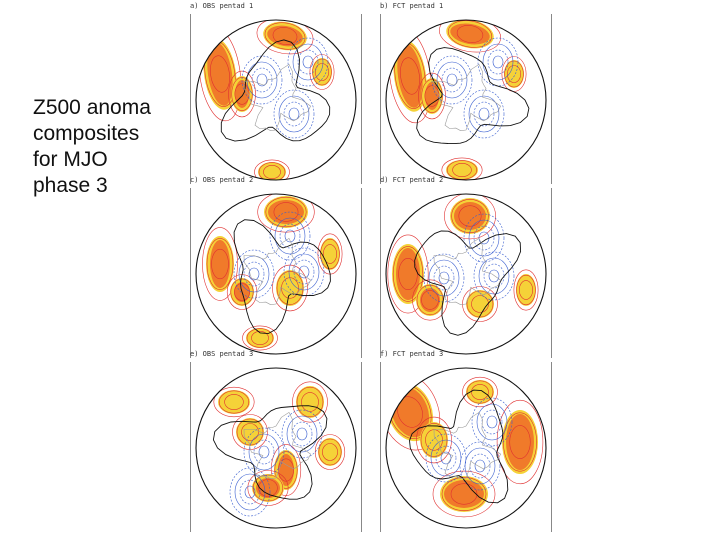 This screenshot has width=720, height=540. What do you see at coordinates (412, 180) in the screenshot?
I see `panel-label: d) FCT pentad 2` at bounding box center [412, 180].